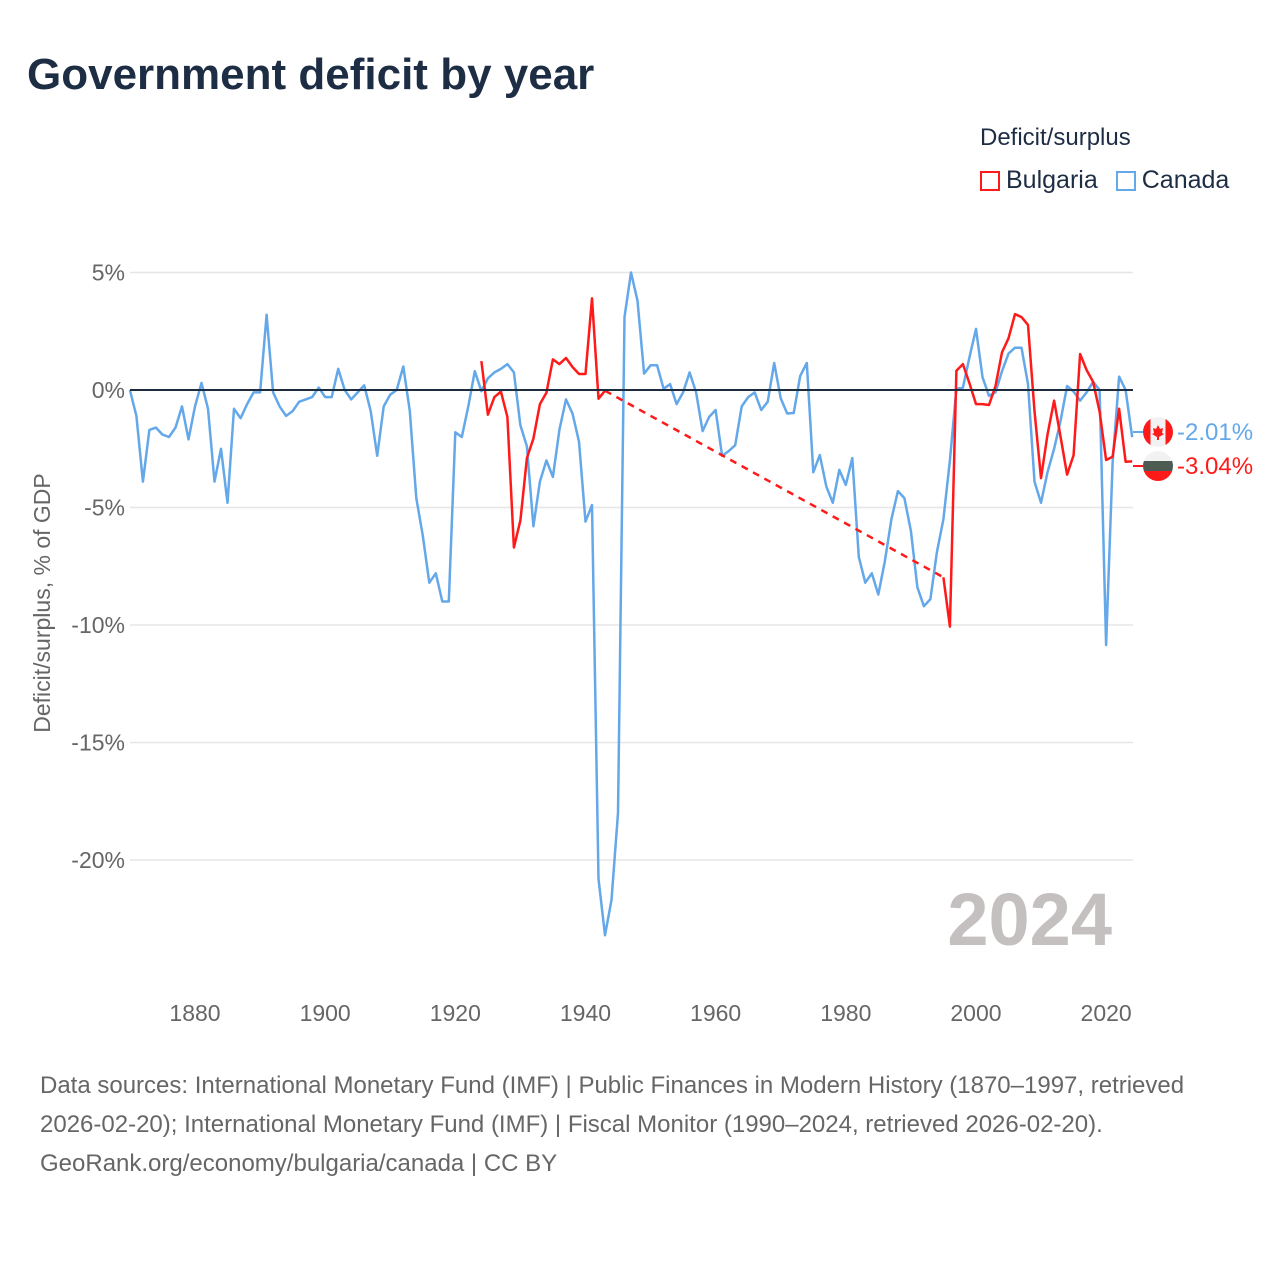  I want to click on end-marker-bulgaria: -3.04%, so click(1193, 466).